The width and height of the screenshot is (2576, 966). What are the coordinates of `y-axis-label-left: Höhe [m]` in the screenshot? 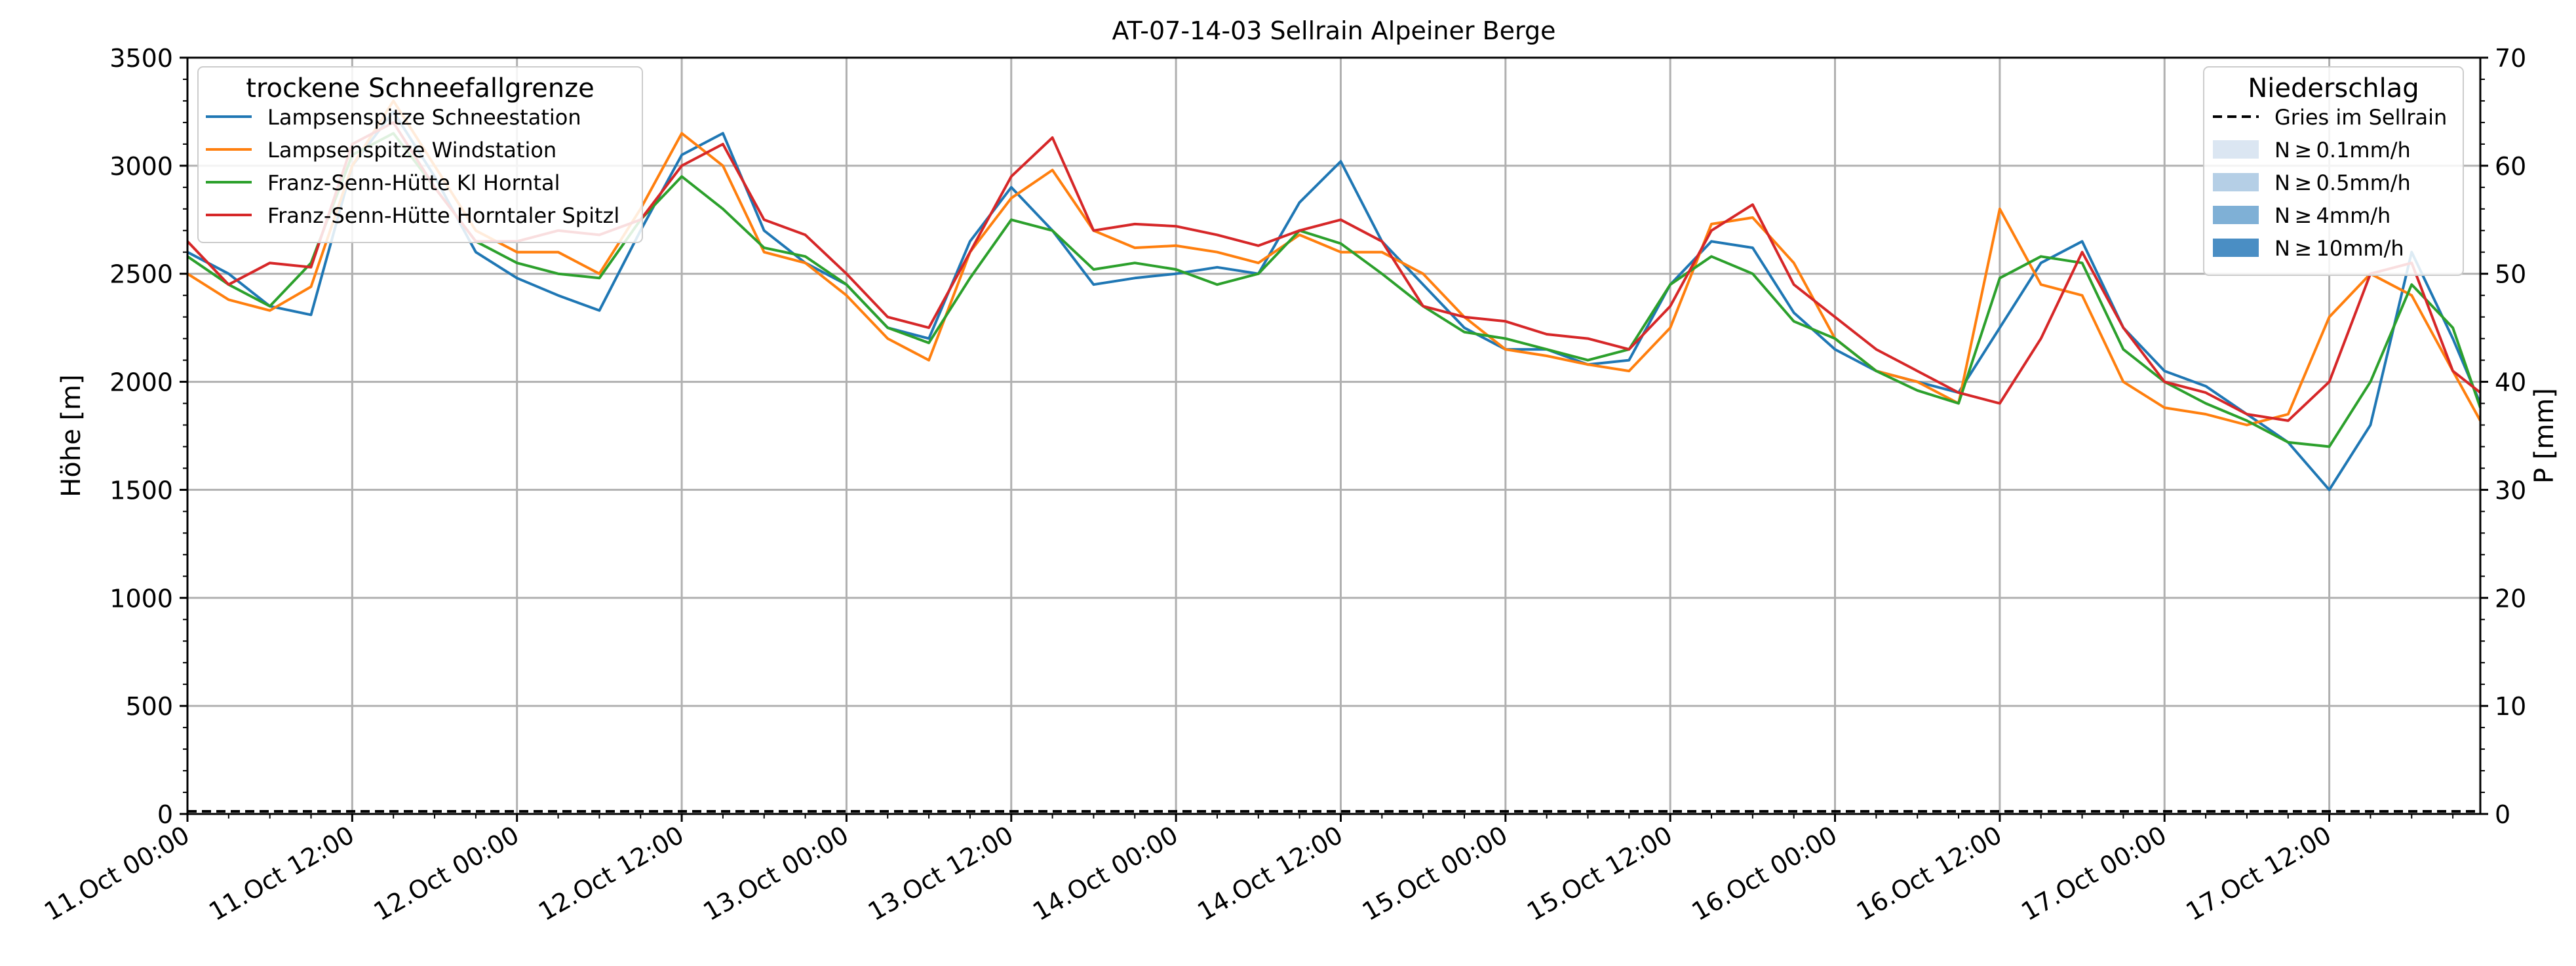 It's located at (71, 435).